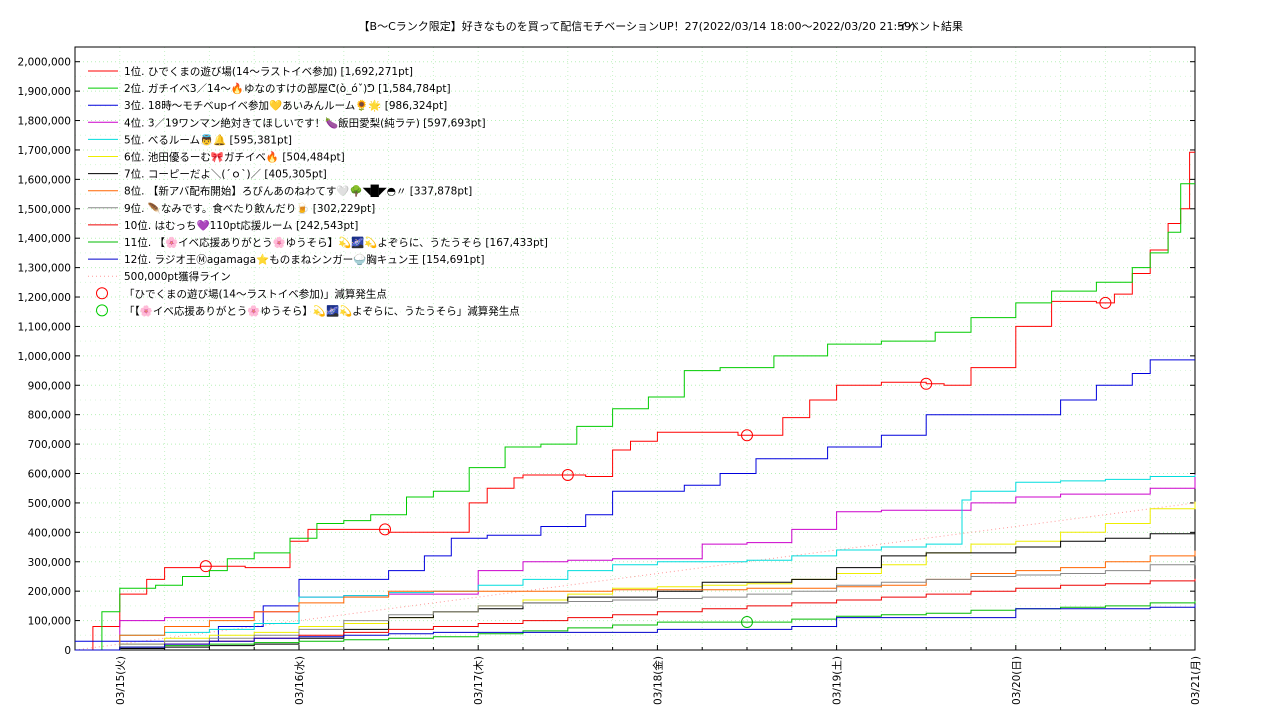  What do you see at coordinates (1196, 680) in the screenshot?
I see `x-tick-label: 03/21(月)` at bounding box center [1196, 680].